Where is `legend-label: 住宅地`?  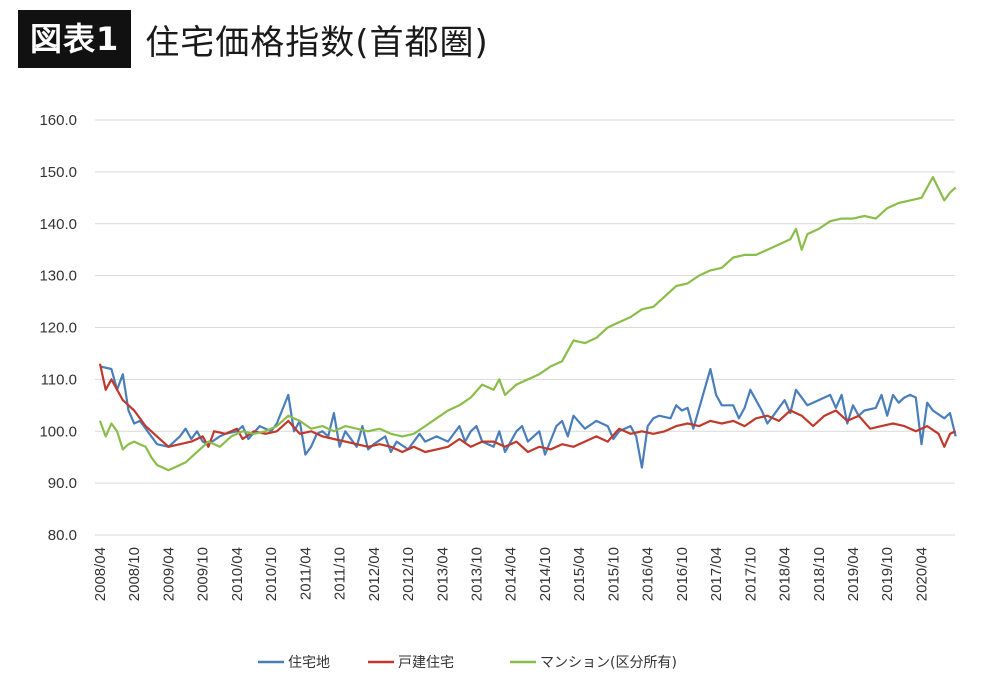 legend-label: 住宅地 is located at coordinates (309, 663).